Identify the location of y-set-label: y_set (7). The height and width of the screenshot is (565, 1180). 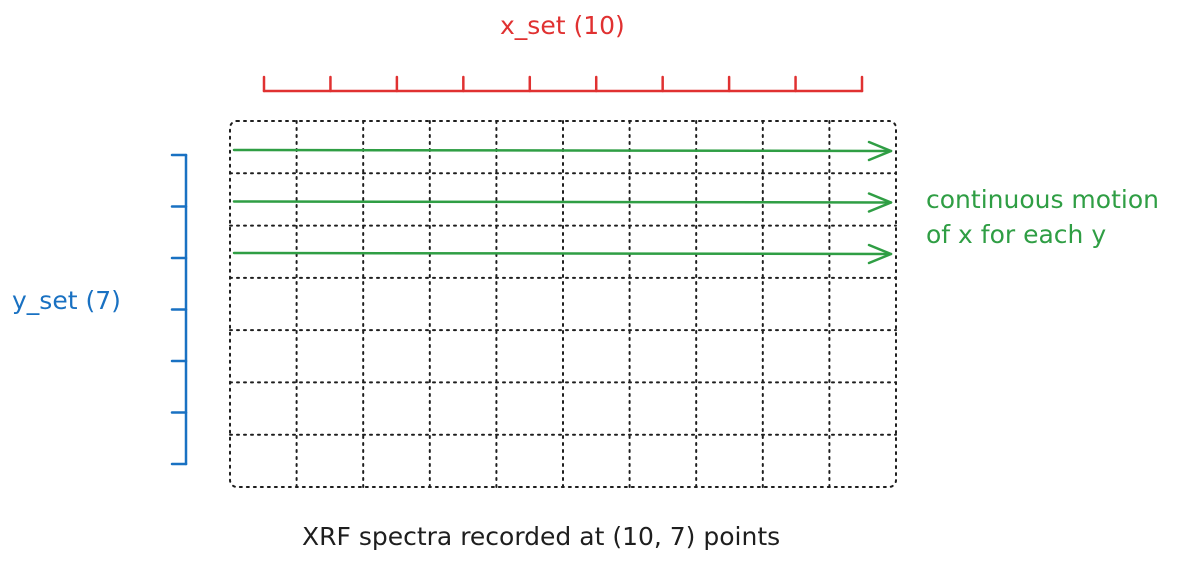
(66, 300).